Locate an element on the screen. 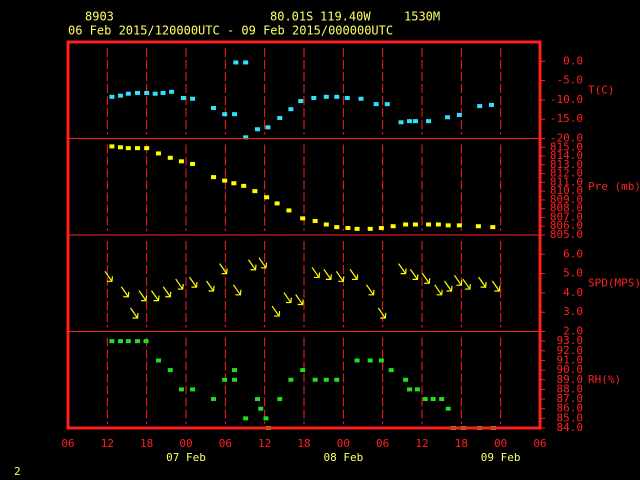 The height and width of the screenshot is (480, 640). y-tick-label: 88.0 is located at coordinates (570, 388).